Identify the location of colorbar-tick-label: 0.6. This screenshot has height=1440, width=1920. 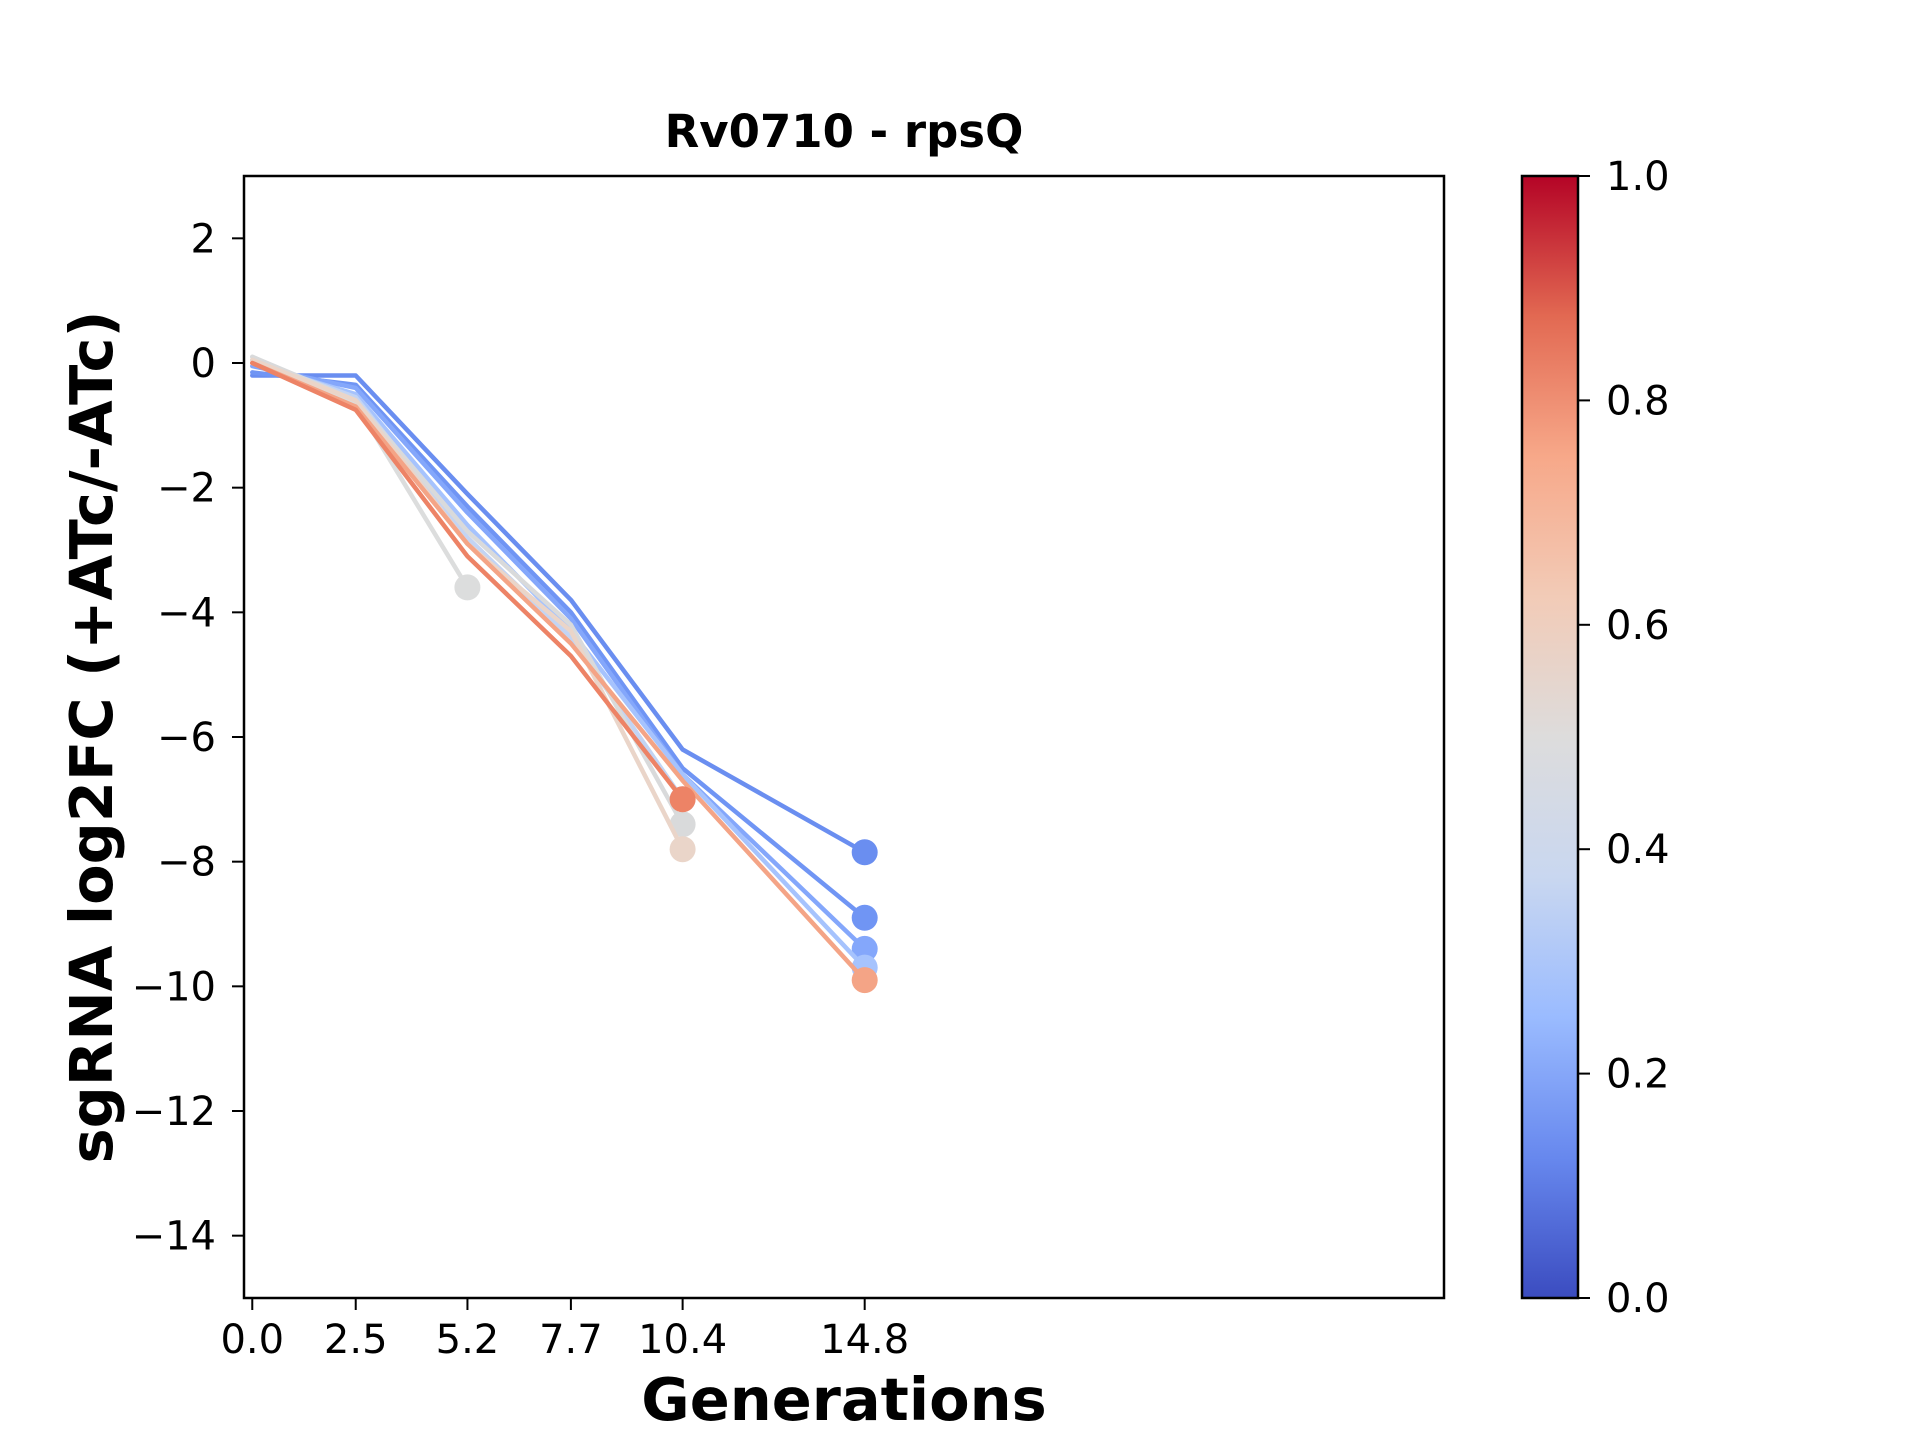
(1638, 626).